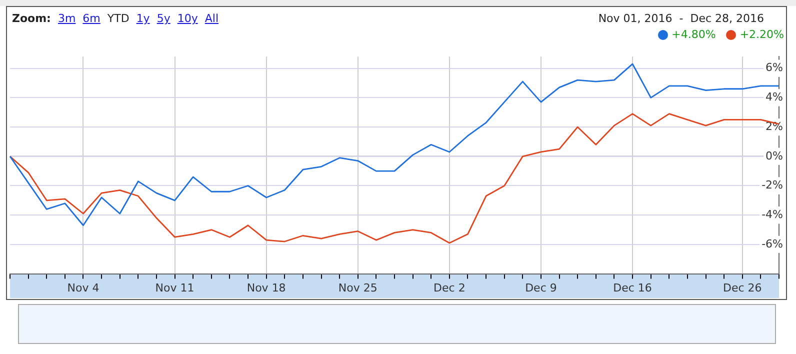 The image size is (796, 354). I want to click on text: +2.20%, so click(762, 34).